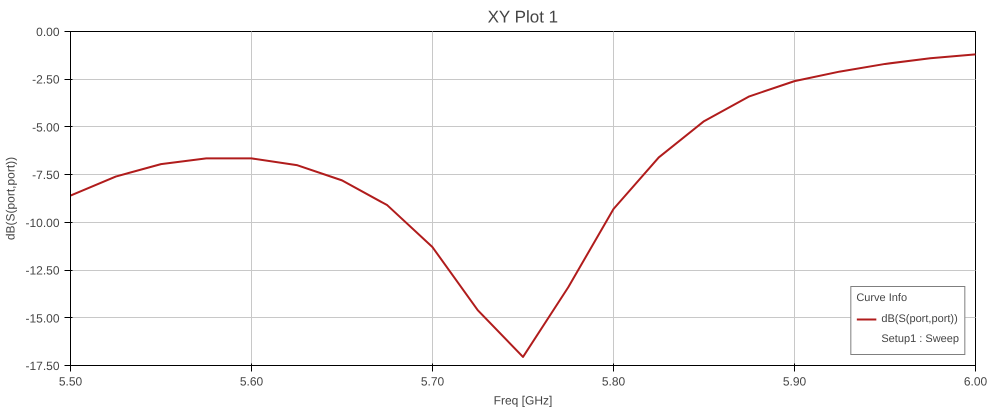  What do you see at coordinates (794, 381) in the screenshot?
I see `x-tick-label: 5.90` at bounding box center [794, 381].